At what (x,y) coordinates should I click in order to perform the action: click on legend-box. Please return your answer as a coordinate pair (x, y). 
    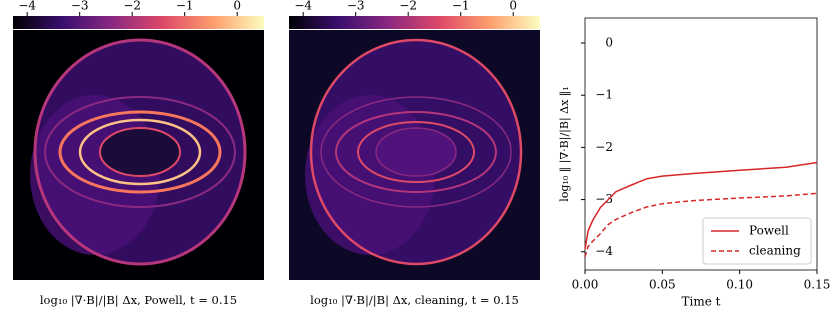
    Looking at the image, I should click on (757, 241).